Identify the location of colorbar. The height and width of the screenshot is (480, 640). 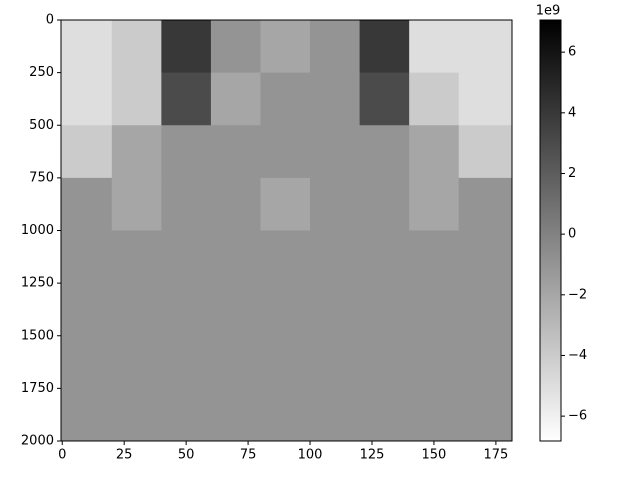
(550, 230).